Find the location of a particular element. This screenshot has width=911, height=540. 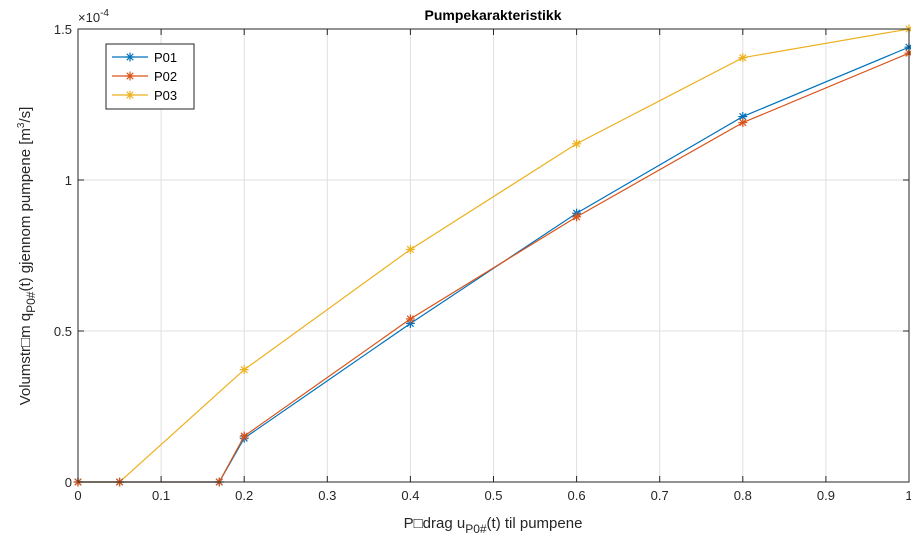

x-tick-label: 0.3 is located at coordinates (327, 495).